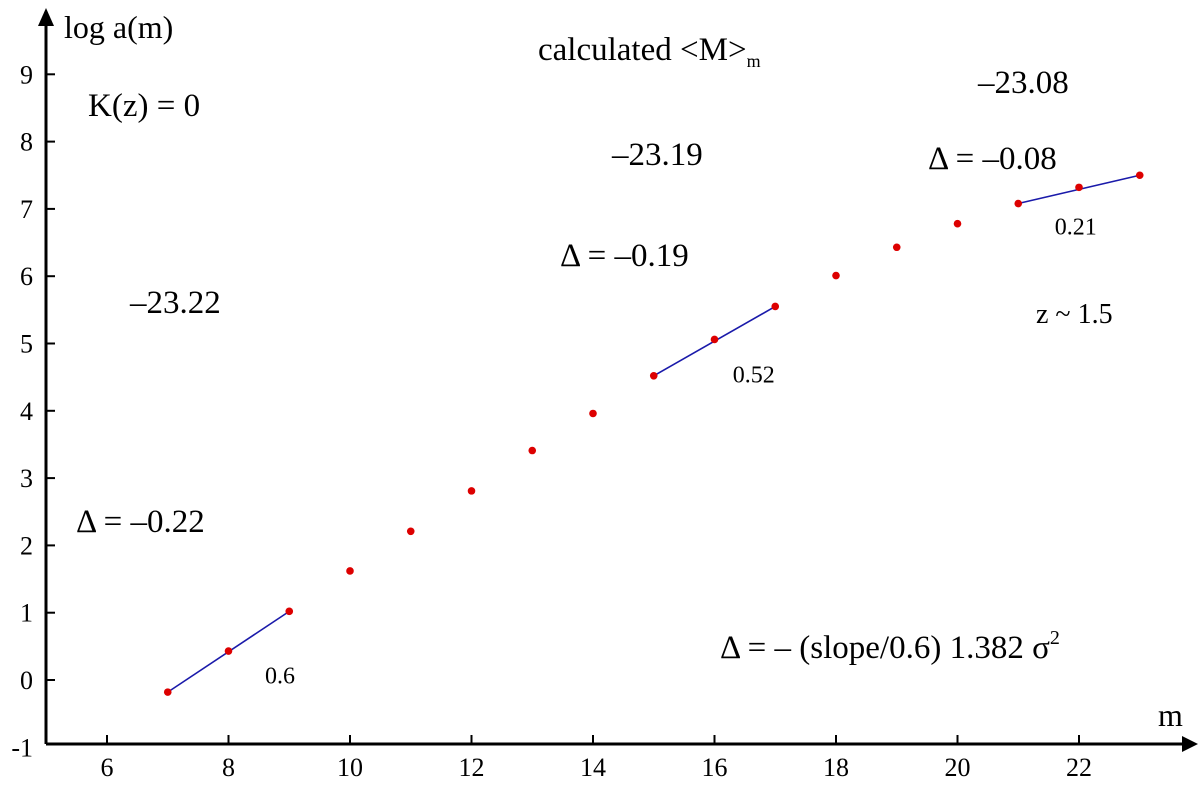 The height and width of the screenshot is (789, 1200). Describe the element at coordinates (140, 522) in the screenshot. I see `delta-annotation-low: Δ = –0.22` at that location.